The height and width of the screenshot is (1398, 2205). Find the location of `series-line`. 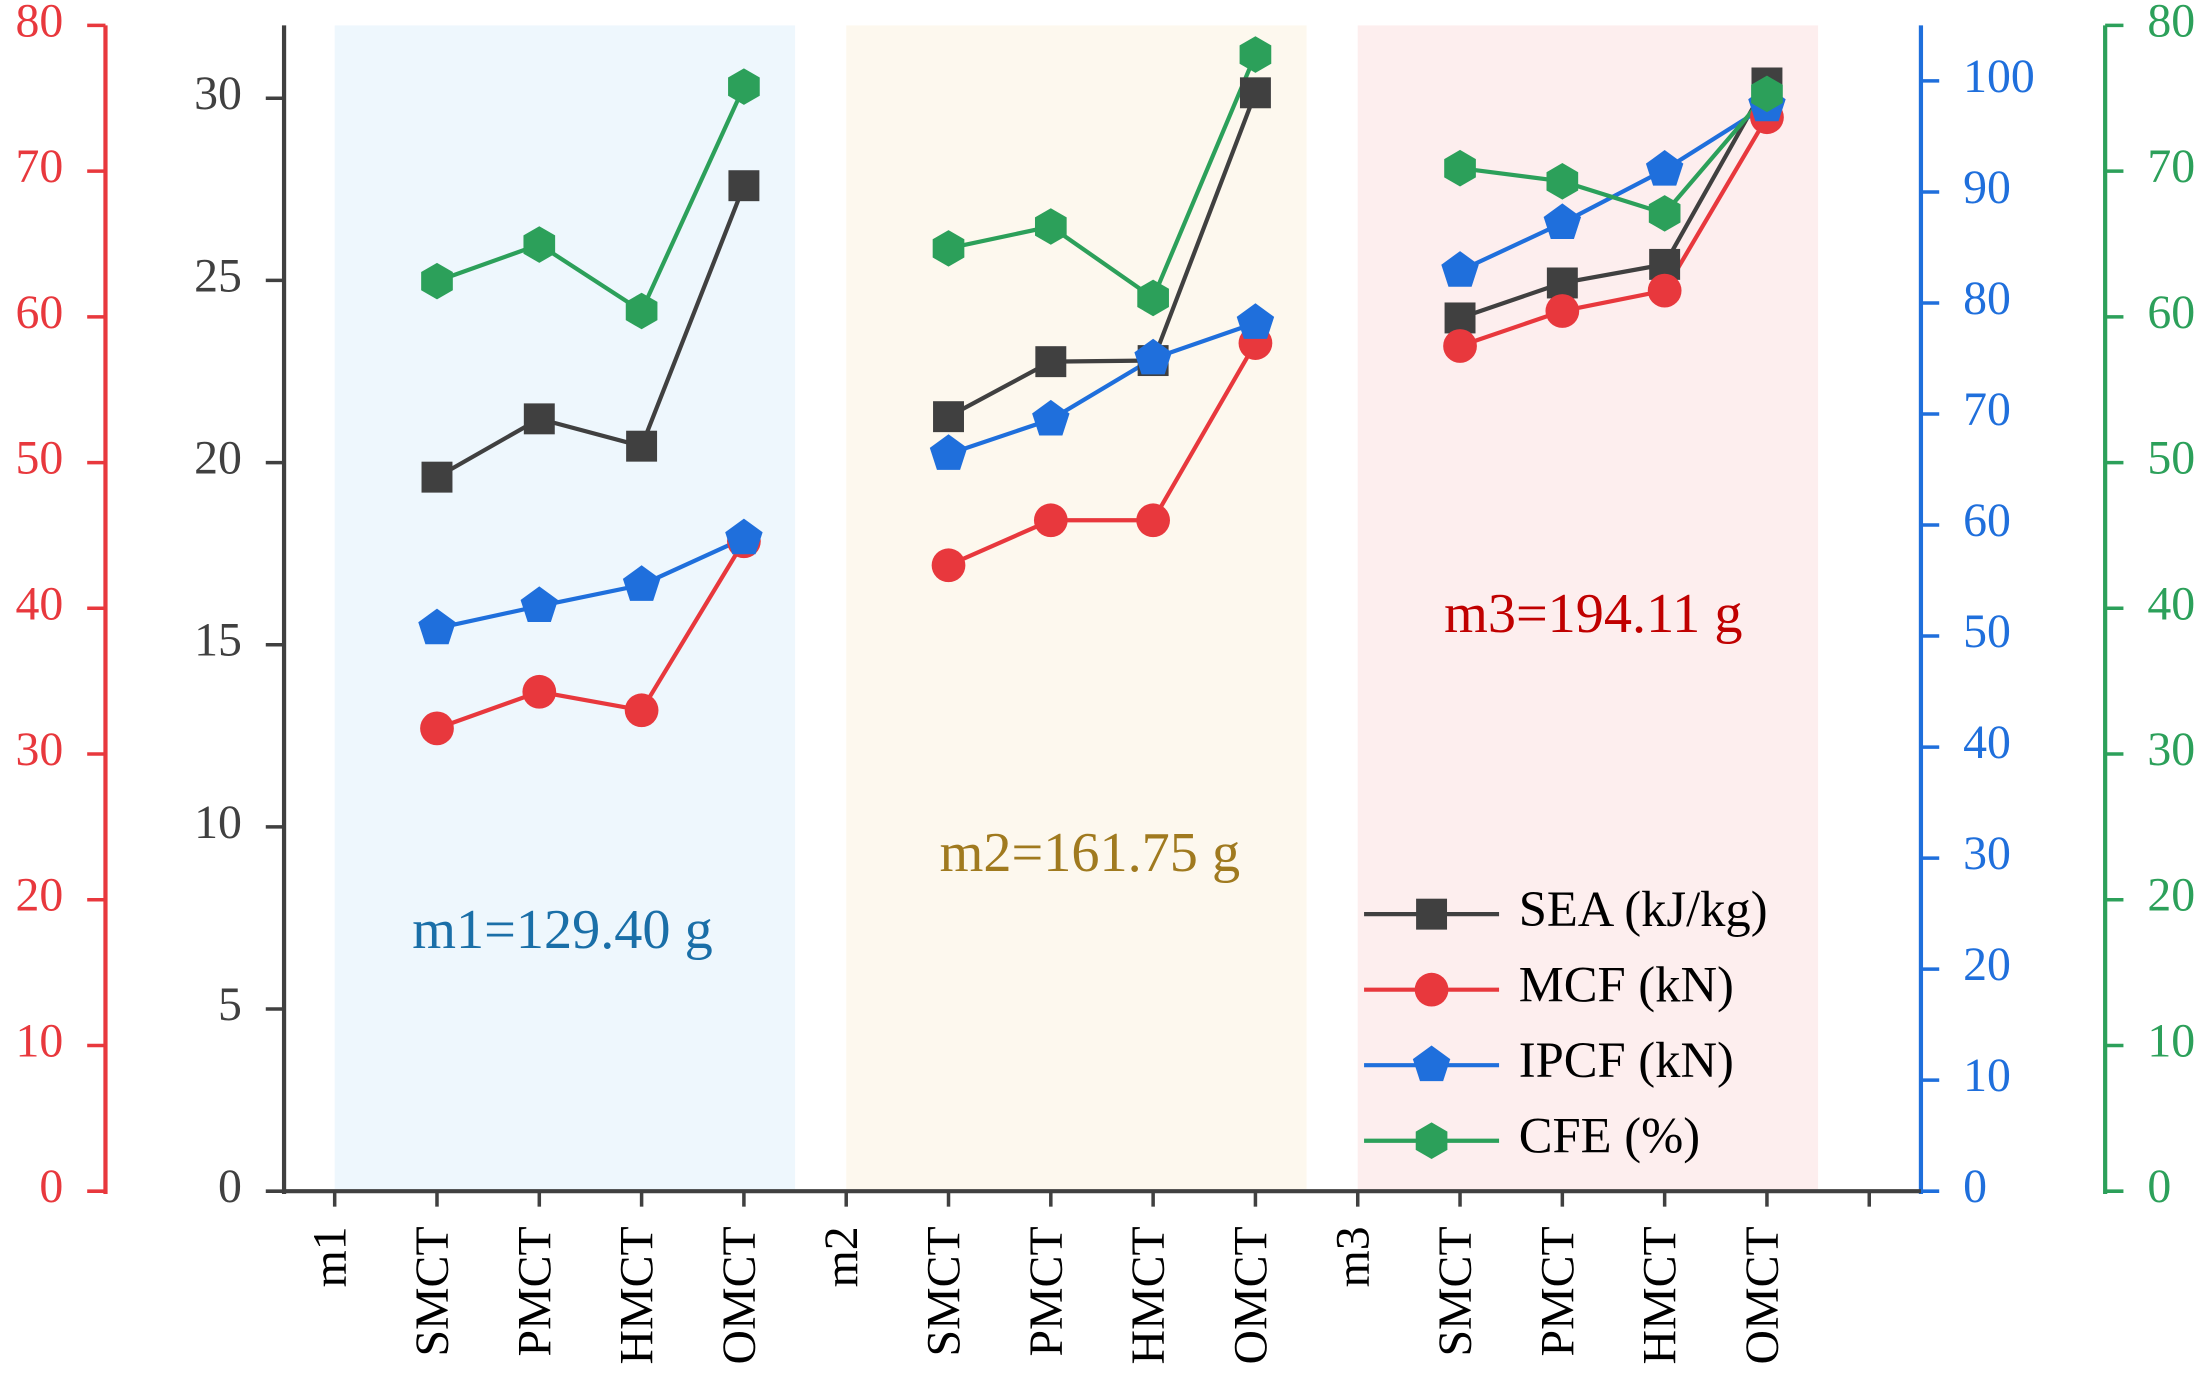

series-line is located at coordinates (1102, 184).